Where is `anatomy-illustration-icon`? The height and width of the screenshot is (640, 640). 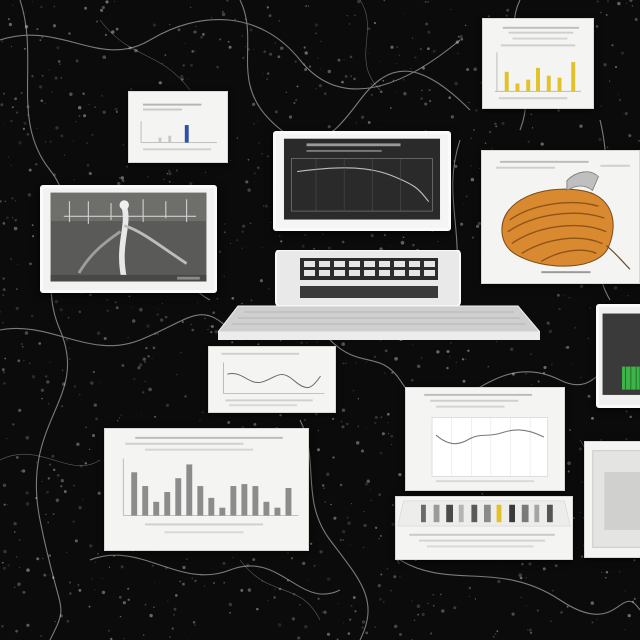
anatomy-illustration-icon is located at coordinates (563, 217).